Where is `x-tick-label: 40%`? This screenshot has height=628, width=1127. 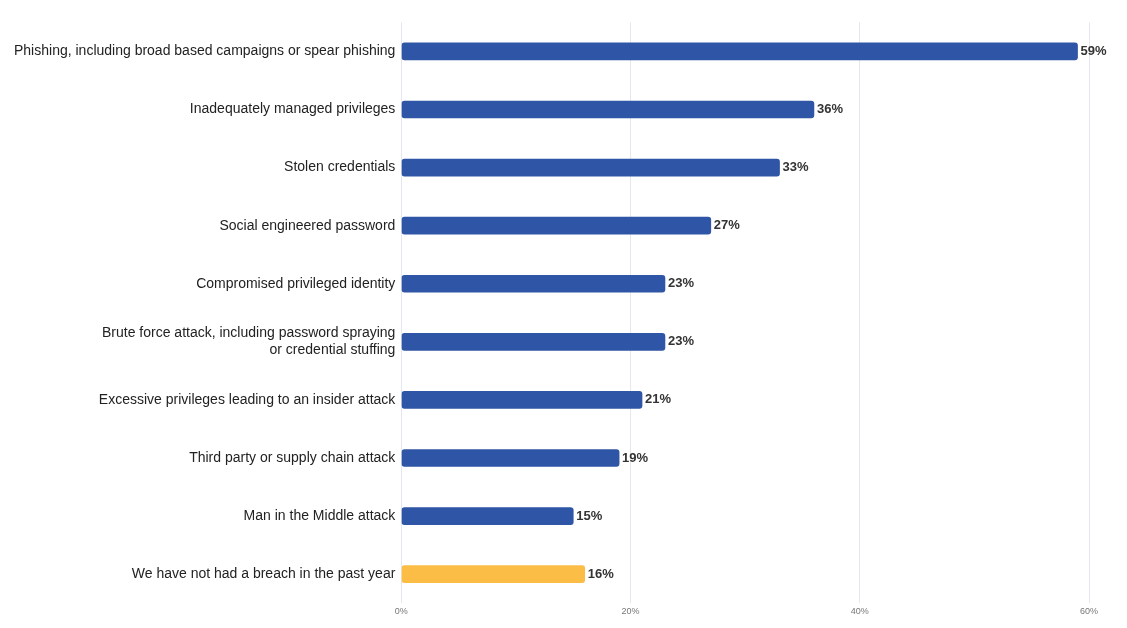 x-tick-label: 40% is located at coordinates (859, 611).